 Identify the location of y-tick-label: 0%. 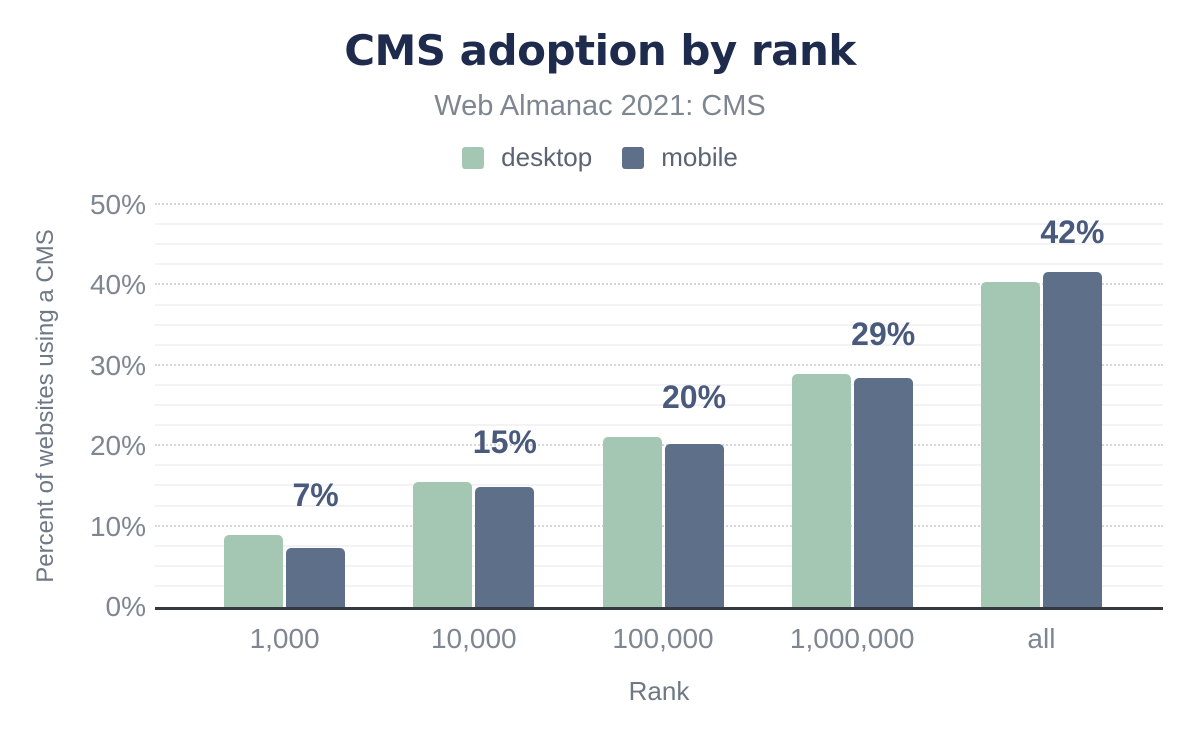
(125, 606).